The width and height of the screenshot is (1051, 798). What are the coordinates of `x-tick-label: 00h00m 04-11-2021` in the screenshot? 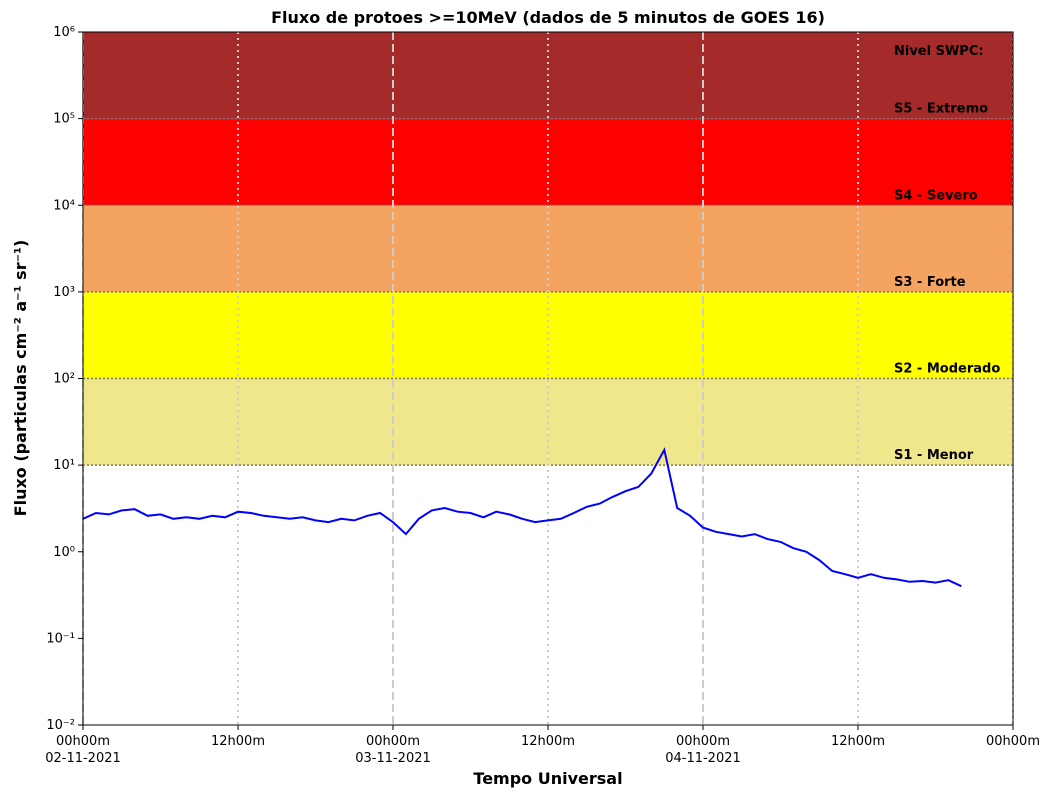 It's located at (703, 750).